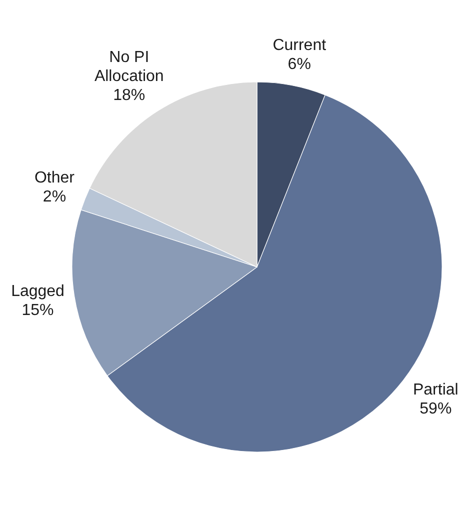 The width and height of the screenshot is (475, 509). Describe the element at coordinates (37, 291) in the screenshot. I see `slice-label: Lagged` at that location.